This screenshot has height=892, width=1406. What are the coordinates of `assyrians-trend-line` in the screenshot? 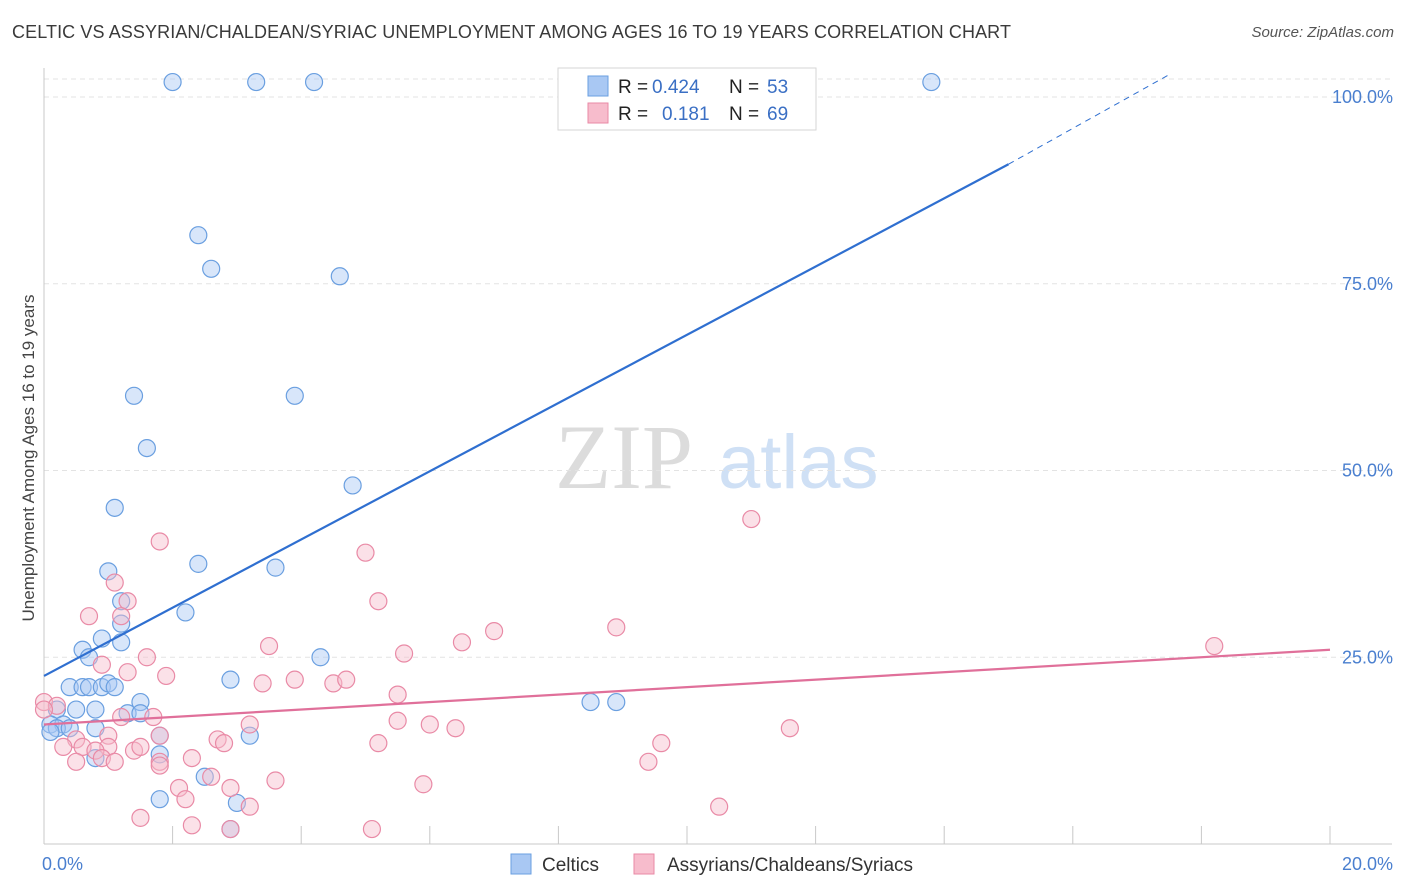 It's located at (687, 687).